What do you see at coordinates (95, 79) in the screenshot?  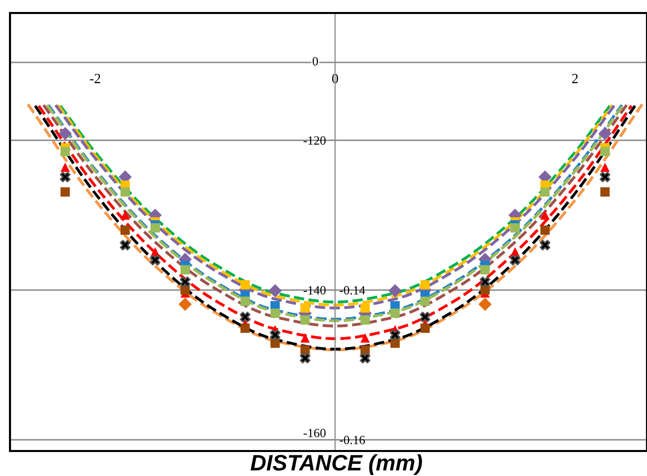 I see `x-tick-label: -2` at bounding box center [95, 79].